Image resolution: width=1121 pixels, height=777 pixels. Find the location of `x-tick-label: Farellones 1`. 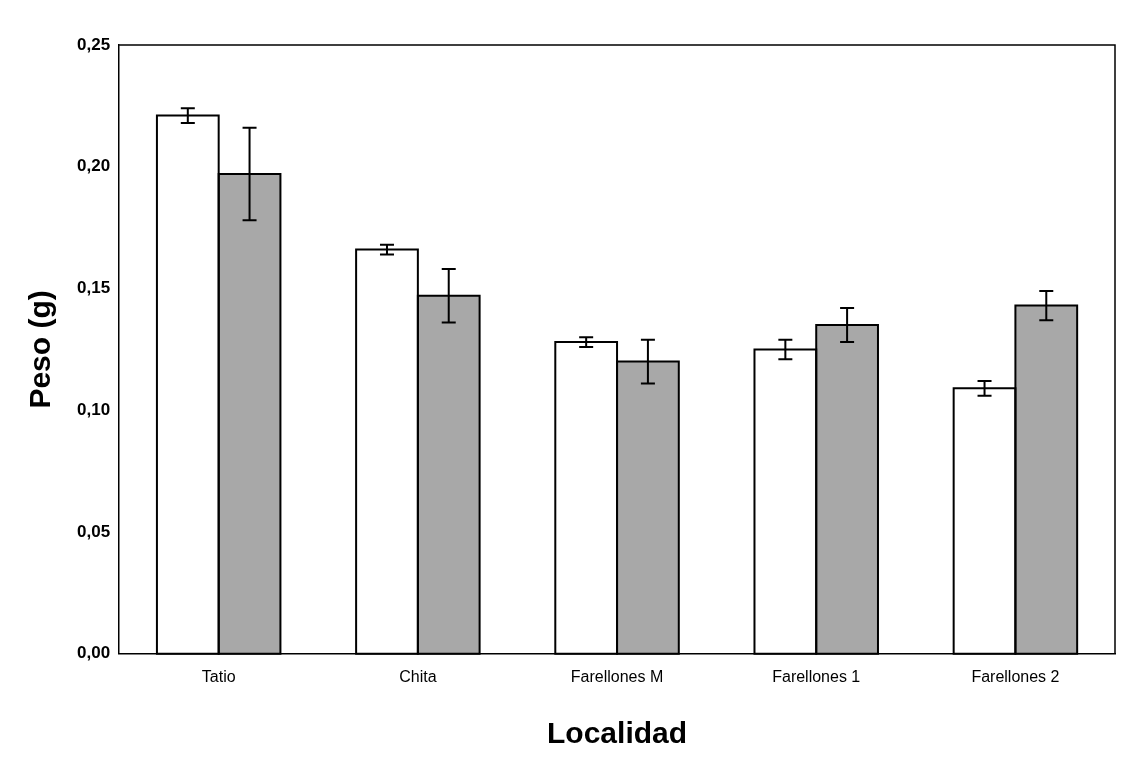

x-tick-label: Farellones 1 is located at coordinates (816, 676).